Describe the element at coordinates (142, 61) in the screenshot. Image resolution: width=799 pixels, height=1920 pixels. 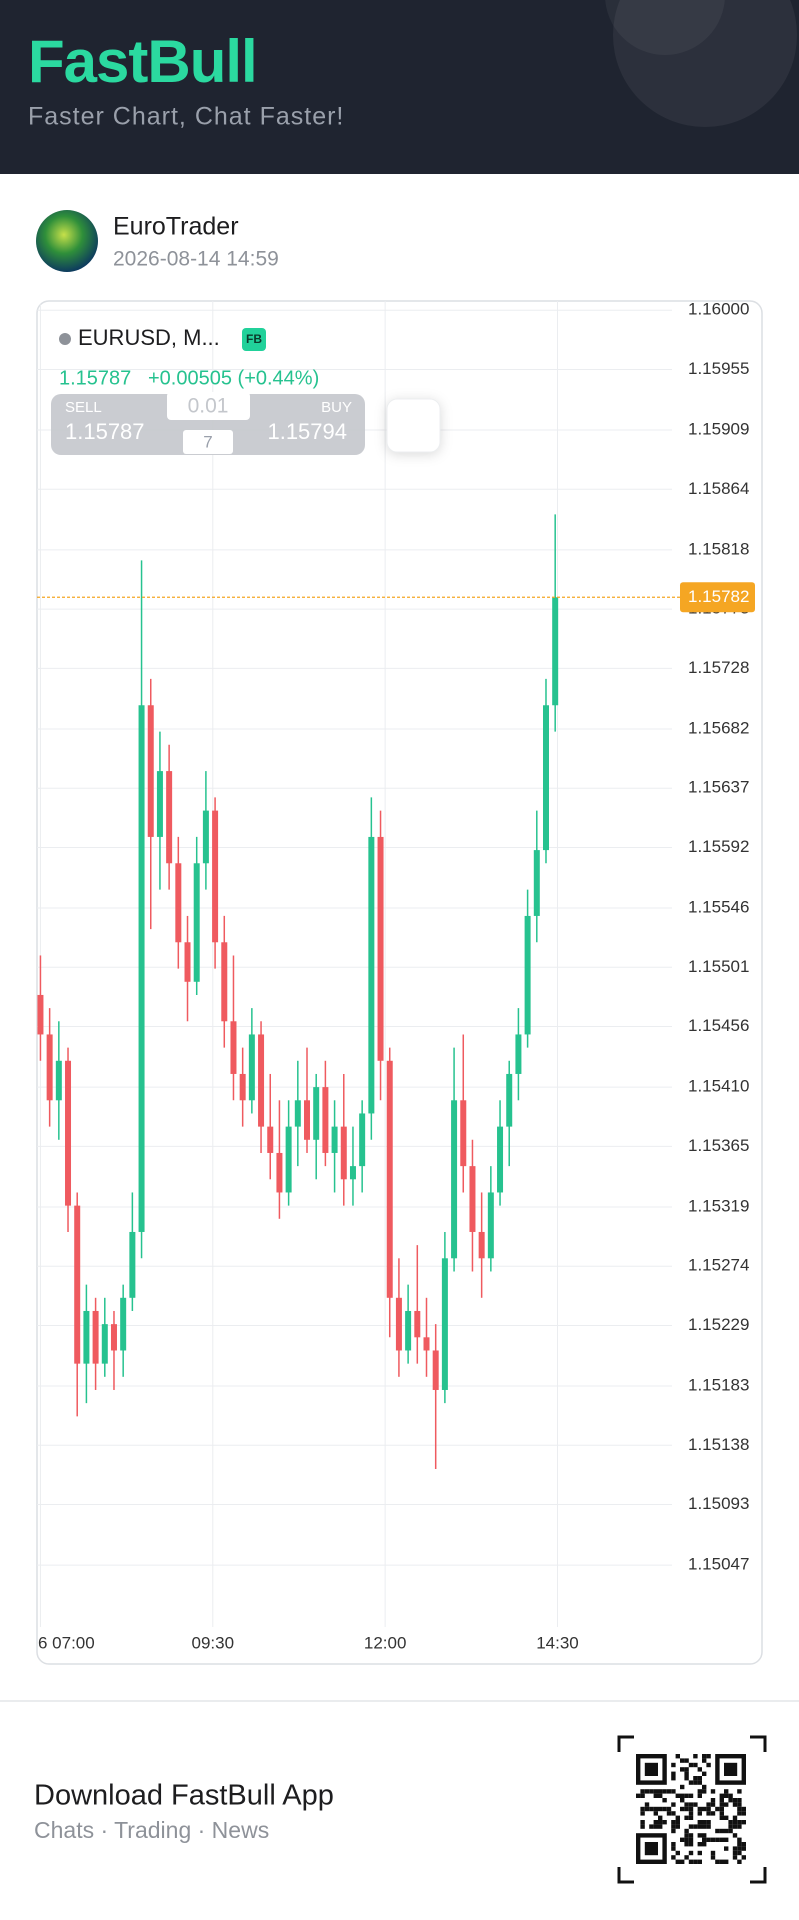
I see `logo: FastBull` at that location.